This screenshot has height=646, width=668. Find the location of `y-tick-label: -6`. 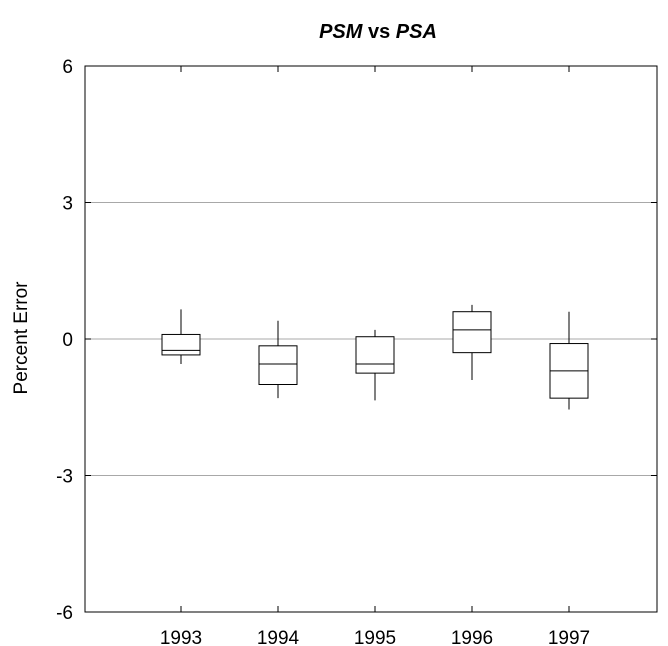

y-tick-label: -6 is located at coordinates (64, 613).